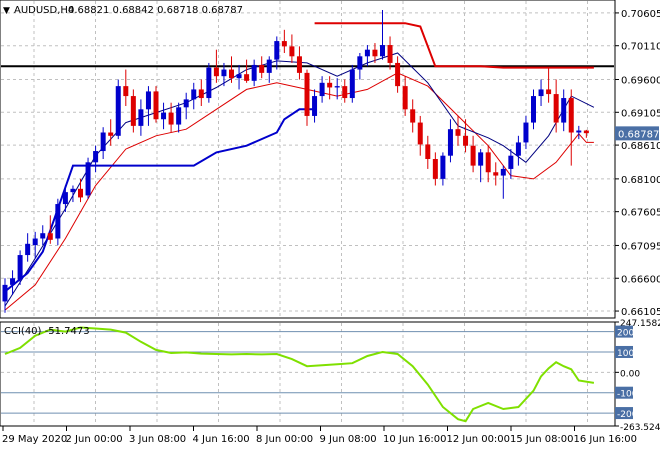 Image resolution: width=660 pixels, height=450 pixels. I want to click on resistance-step-line, so click(454, 45).